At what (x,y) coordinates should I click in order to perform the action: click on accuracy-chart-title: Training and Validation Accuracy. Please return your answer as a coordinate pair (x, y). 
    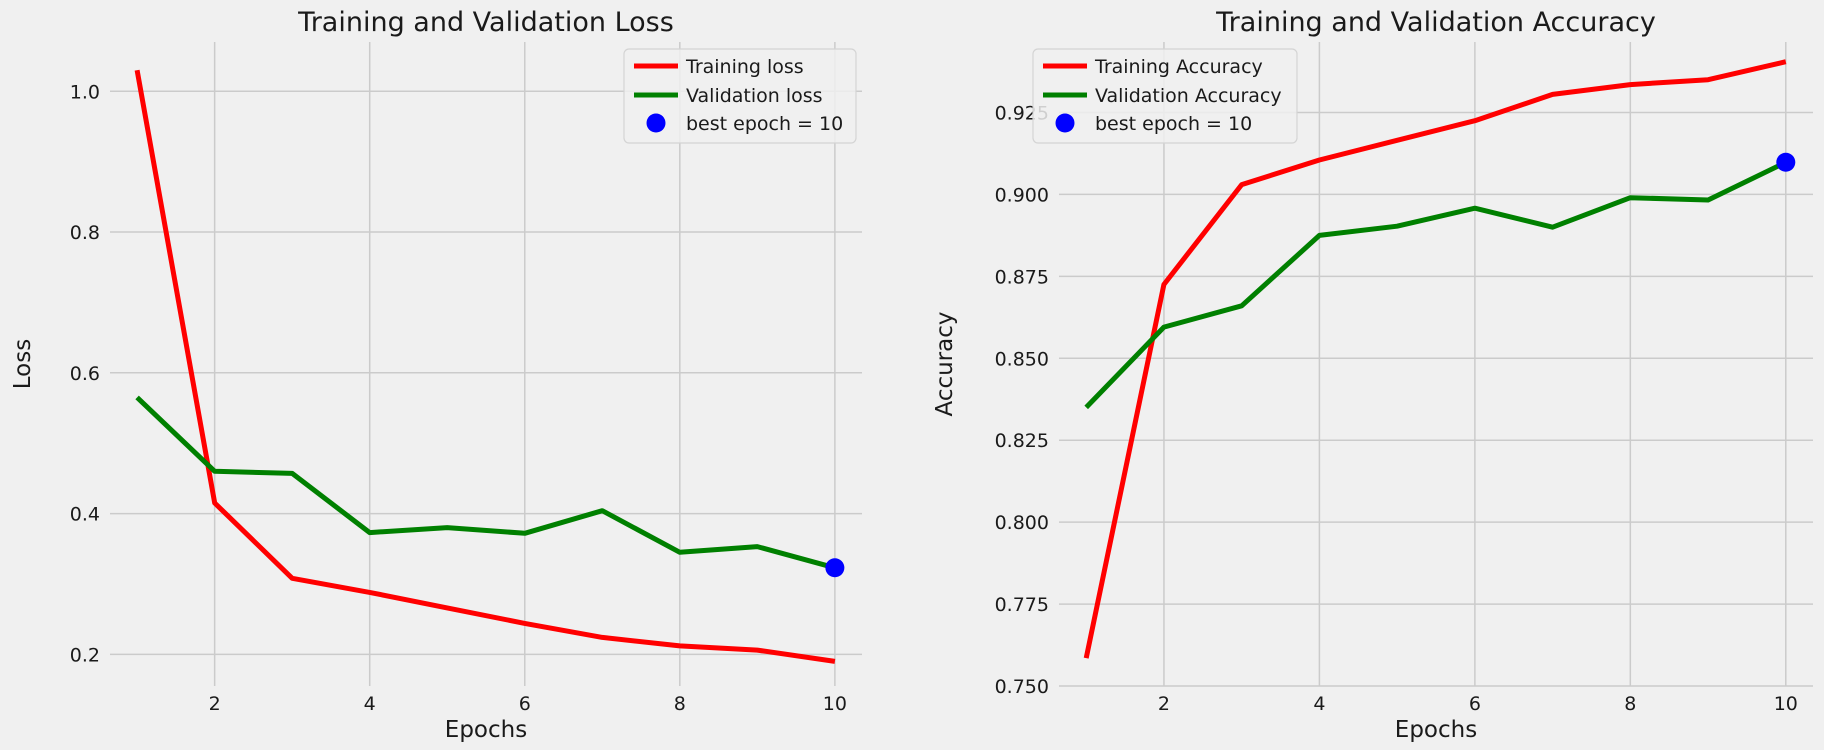
    Looking at the image, I should click on (1435, 22).